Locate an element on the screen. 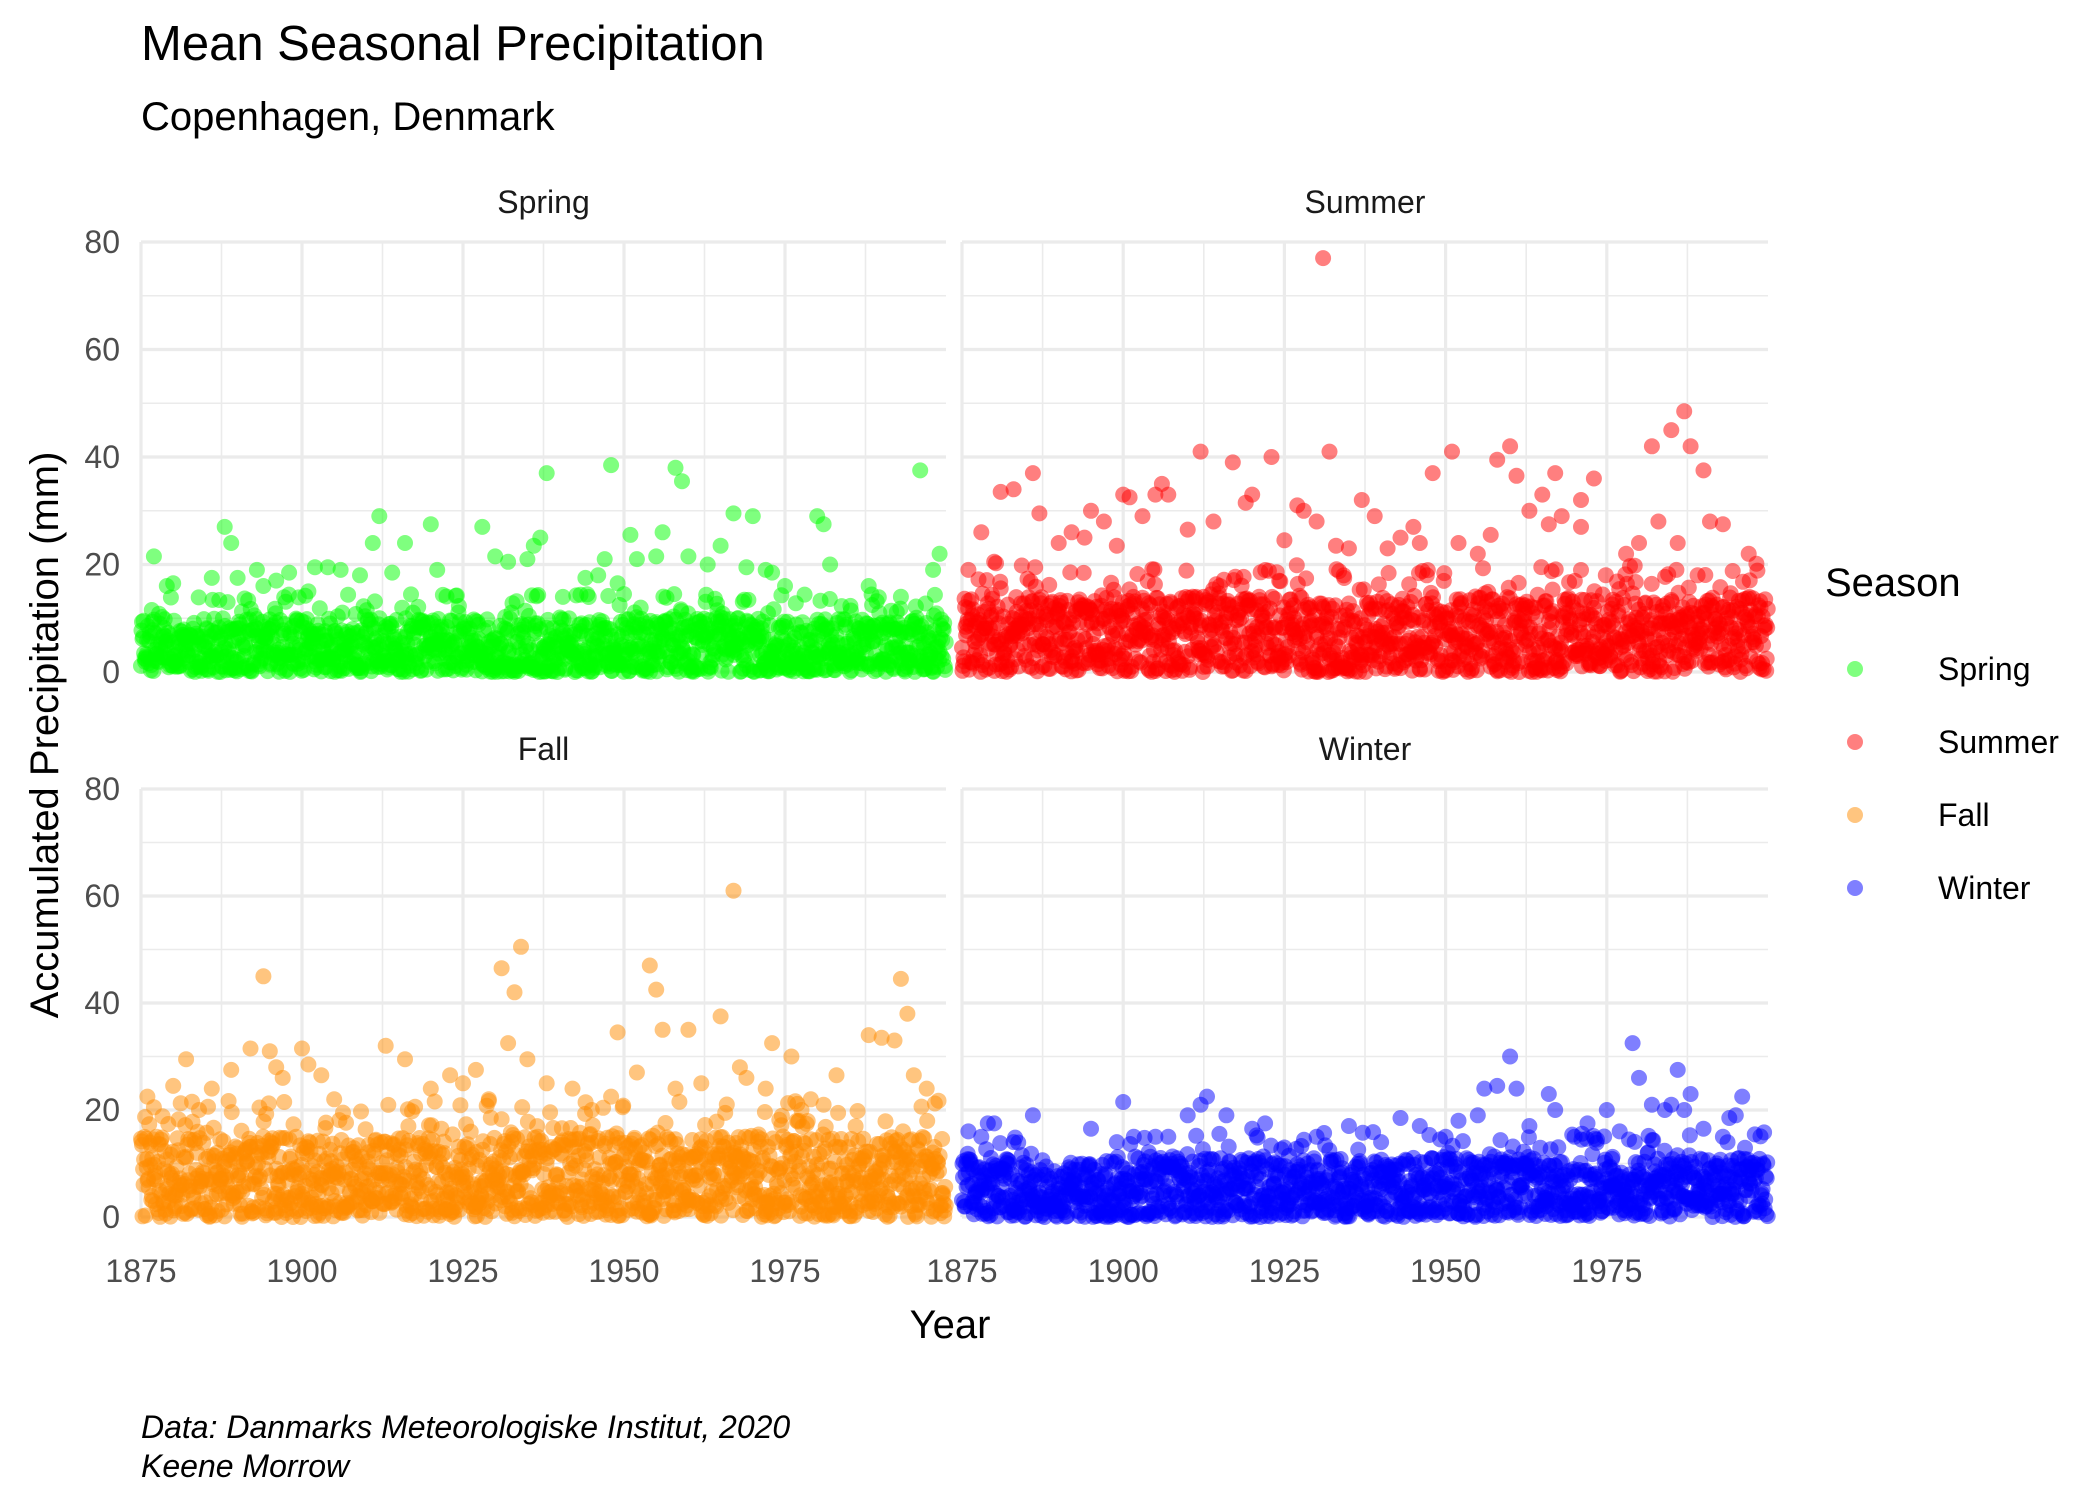  panel-summer: Summer is located at coordinates (1365, 432).